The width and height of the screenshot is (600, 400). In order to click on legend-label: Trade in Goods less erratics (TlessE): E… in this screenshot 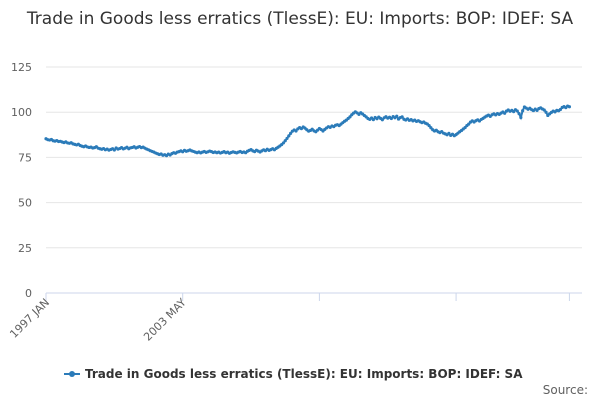, I will do `click(304, 374)`.